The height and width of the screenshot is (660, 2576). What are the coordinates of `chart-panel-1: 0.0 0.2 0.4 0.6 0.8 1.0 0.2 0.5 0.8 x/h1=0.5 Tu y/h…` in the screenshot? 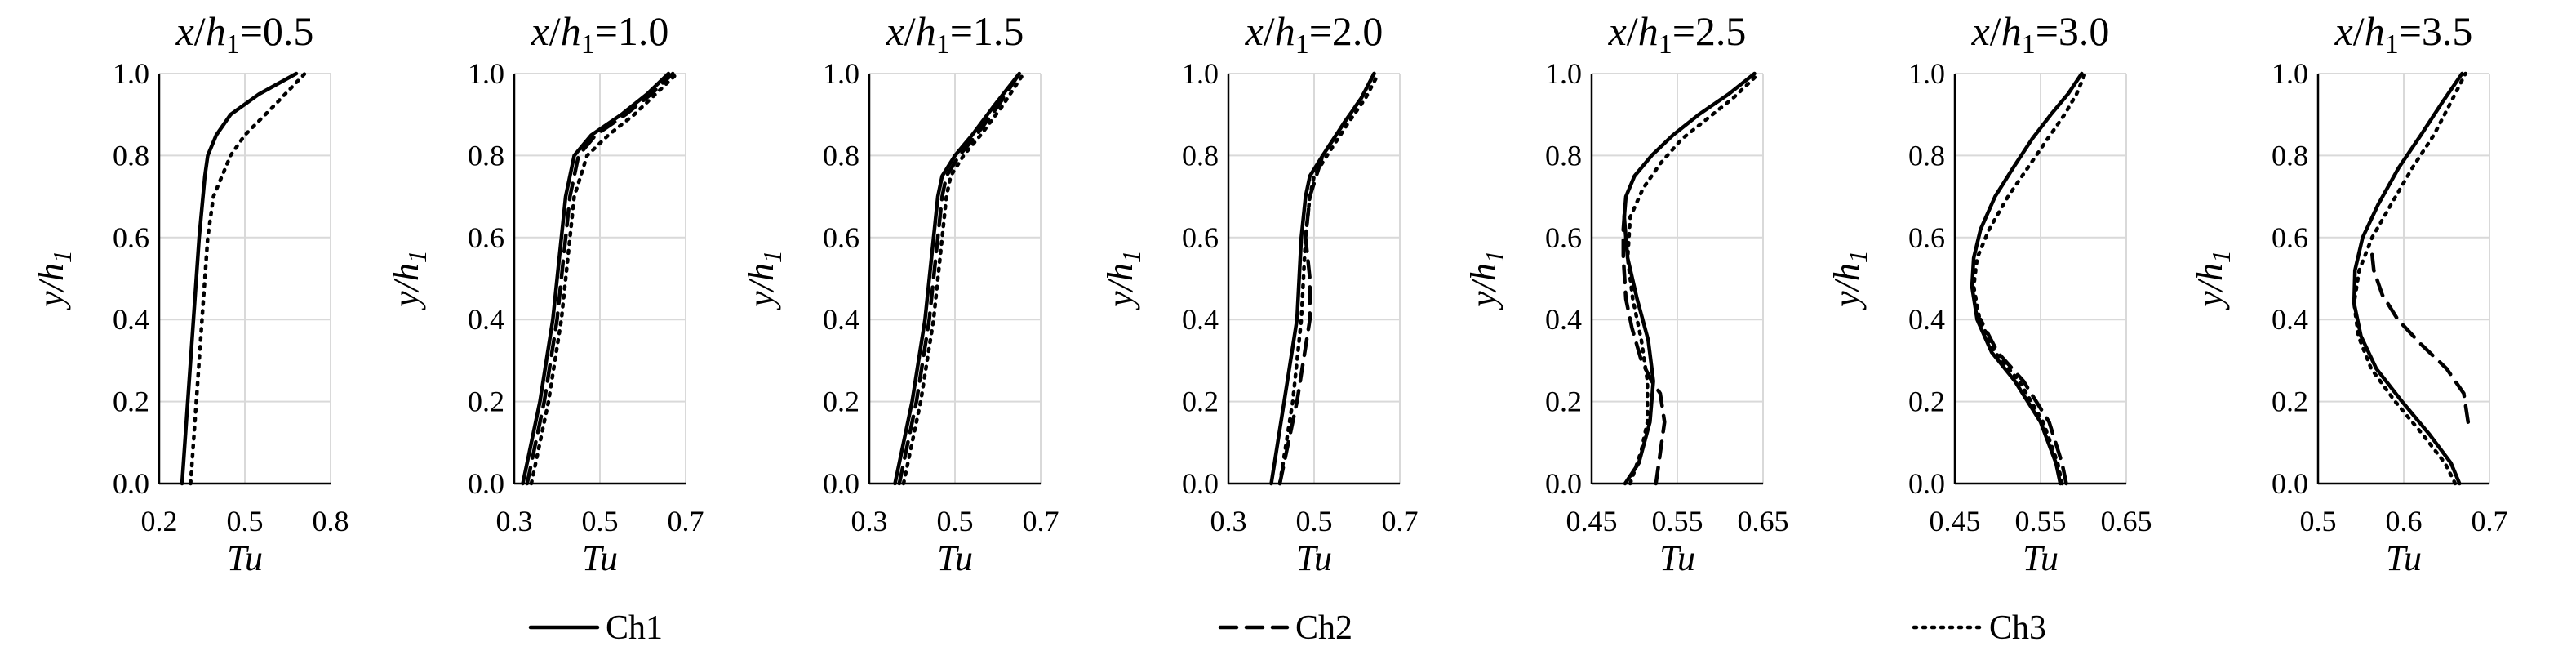 It's located at (190, 293).